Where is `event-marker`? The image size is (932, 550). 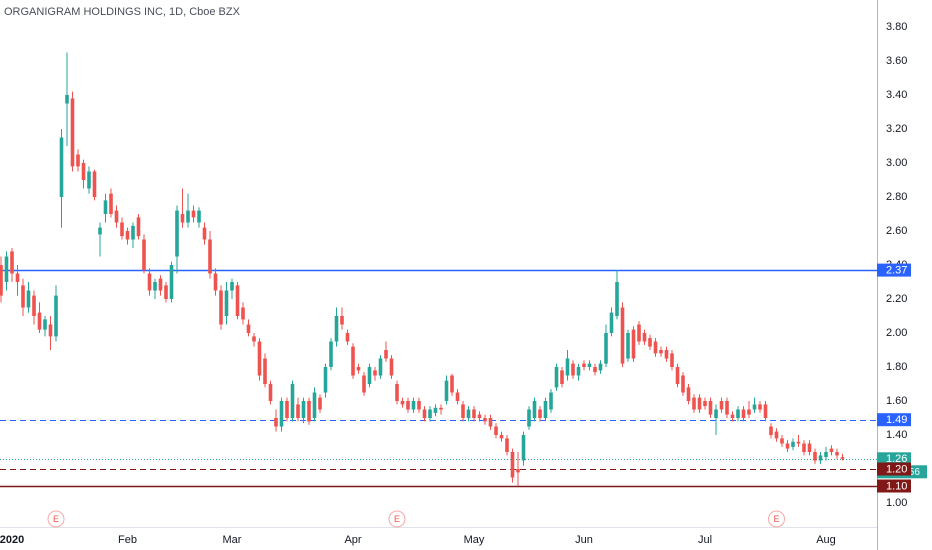 event-marker is located at coordinates (397, 519).